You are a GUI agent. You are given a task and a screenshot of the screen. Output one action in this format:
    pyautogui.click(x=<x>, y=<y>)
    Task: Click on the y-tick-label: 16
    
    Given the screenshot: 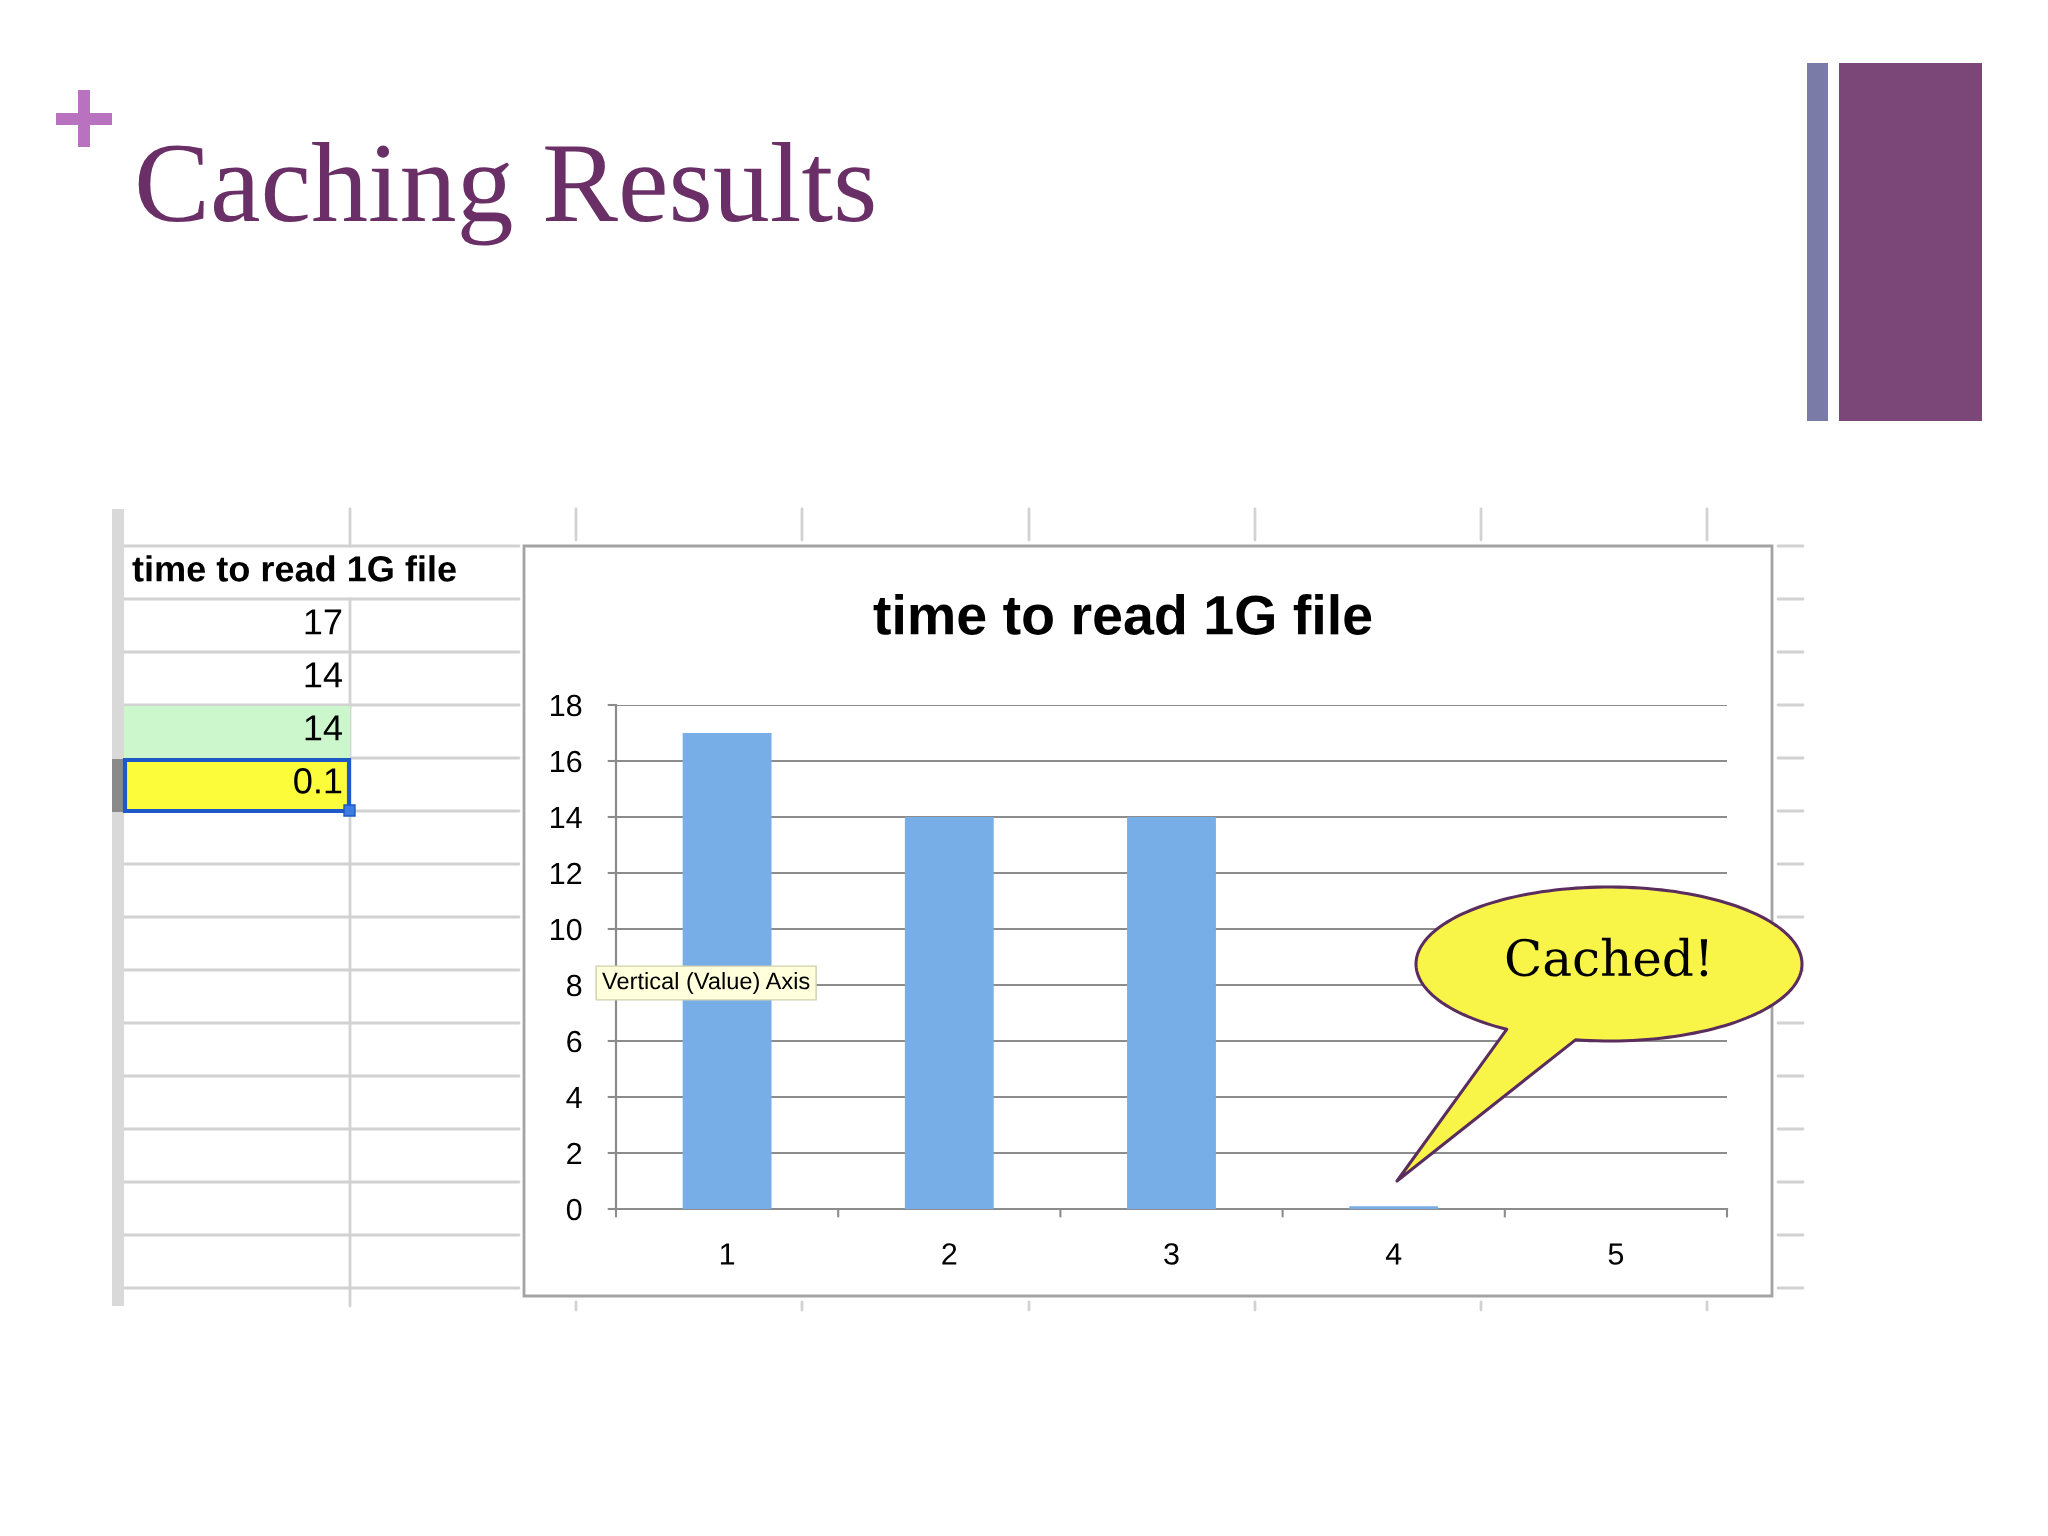 What is the action you would take?
    pyautogui.click(x=566, y=761)
    